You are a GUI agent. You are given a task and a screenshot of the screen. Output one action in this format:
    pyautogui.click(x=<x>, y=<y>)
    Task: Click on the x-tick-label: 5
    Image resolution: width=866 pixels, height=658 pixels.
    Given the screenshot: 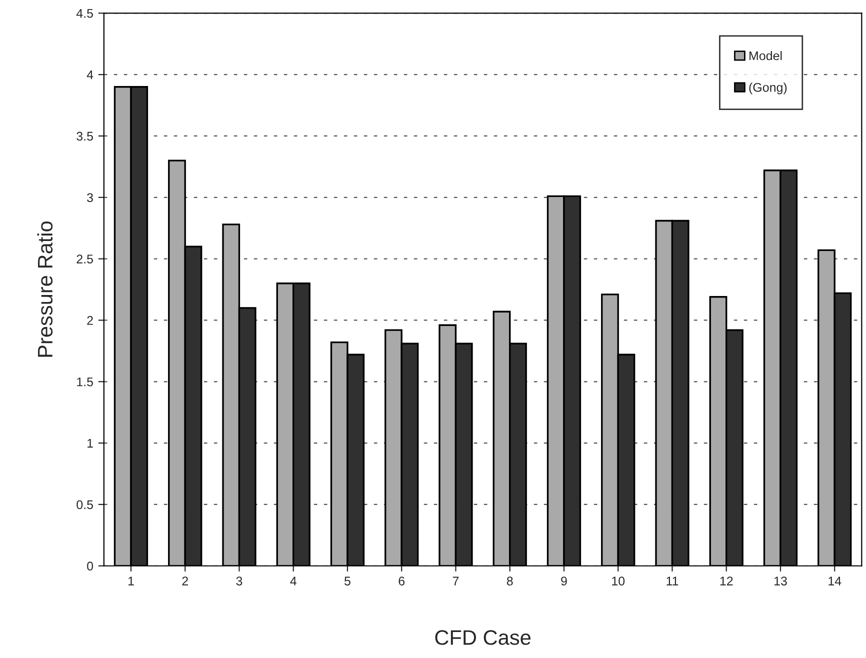 What is the action you would take?
    pyautogui.click(x=347, y=581)
    